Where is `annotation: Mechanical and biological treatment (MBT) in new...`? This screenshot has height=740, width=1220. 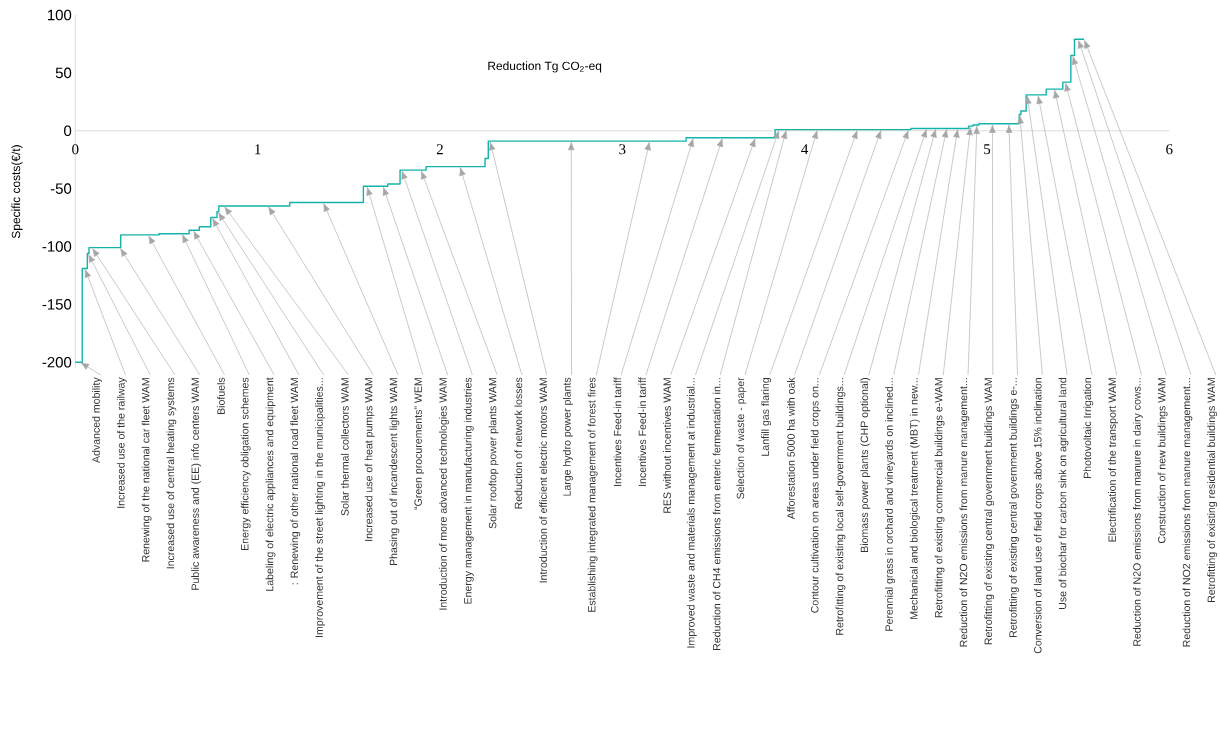
annotation: Mechanical and biological treatment (MBT) in new... is located at coordinates (914, 498).